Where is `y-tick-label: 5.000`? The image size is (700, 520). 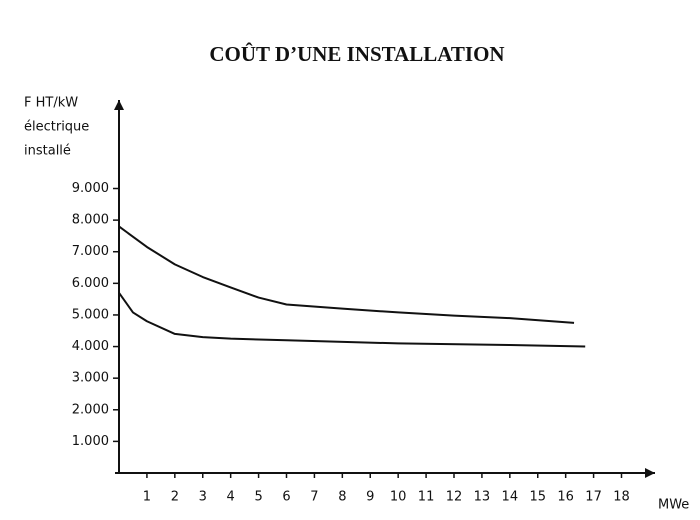
y-tick-label: 5.000 is located at coordinates (90, 314).